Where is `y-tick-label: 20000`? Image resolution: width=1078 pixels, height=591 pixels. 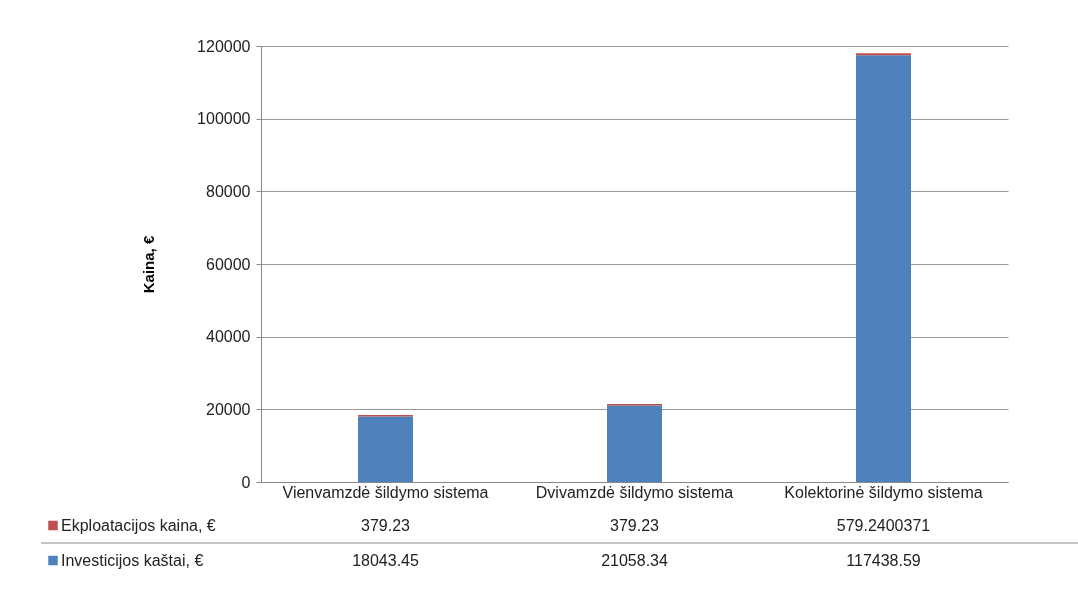 y-tick-label: 20000 is located at coordinates (228, 409).